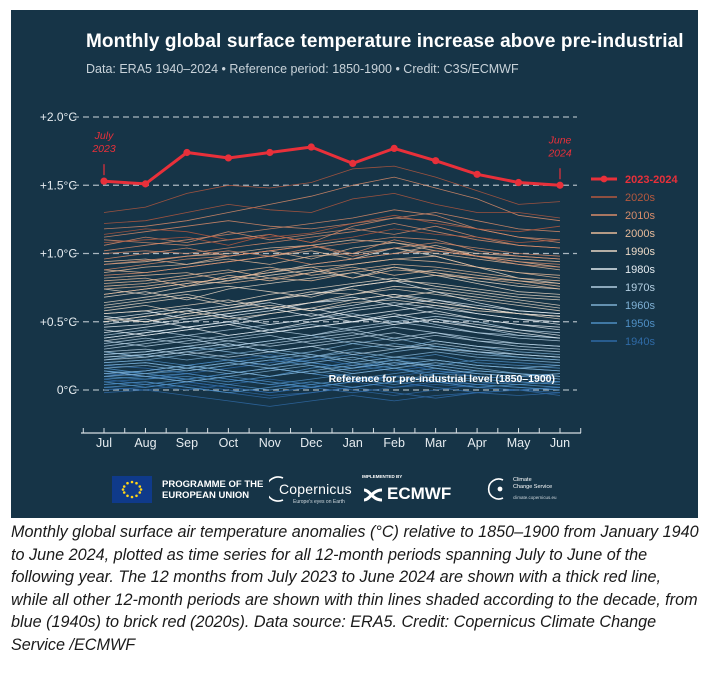  Describe the element at coordinates (373, 495) in the screenshot. I see `ecmwf-icon` at that location.